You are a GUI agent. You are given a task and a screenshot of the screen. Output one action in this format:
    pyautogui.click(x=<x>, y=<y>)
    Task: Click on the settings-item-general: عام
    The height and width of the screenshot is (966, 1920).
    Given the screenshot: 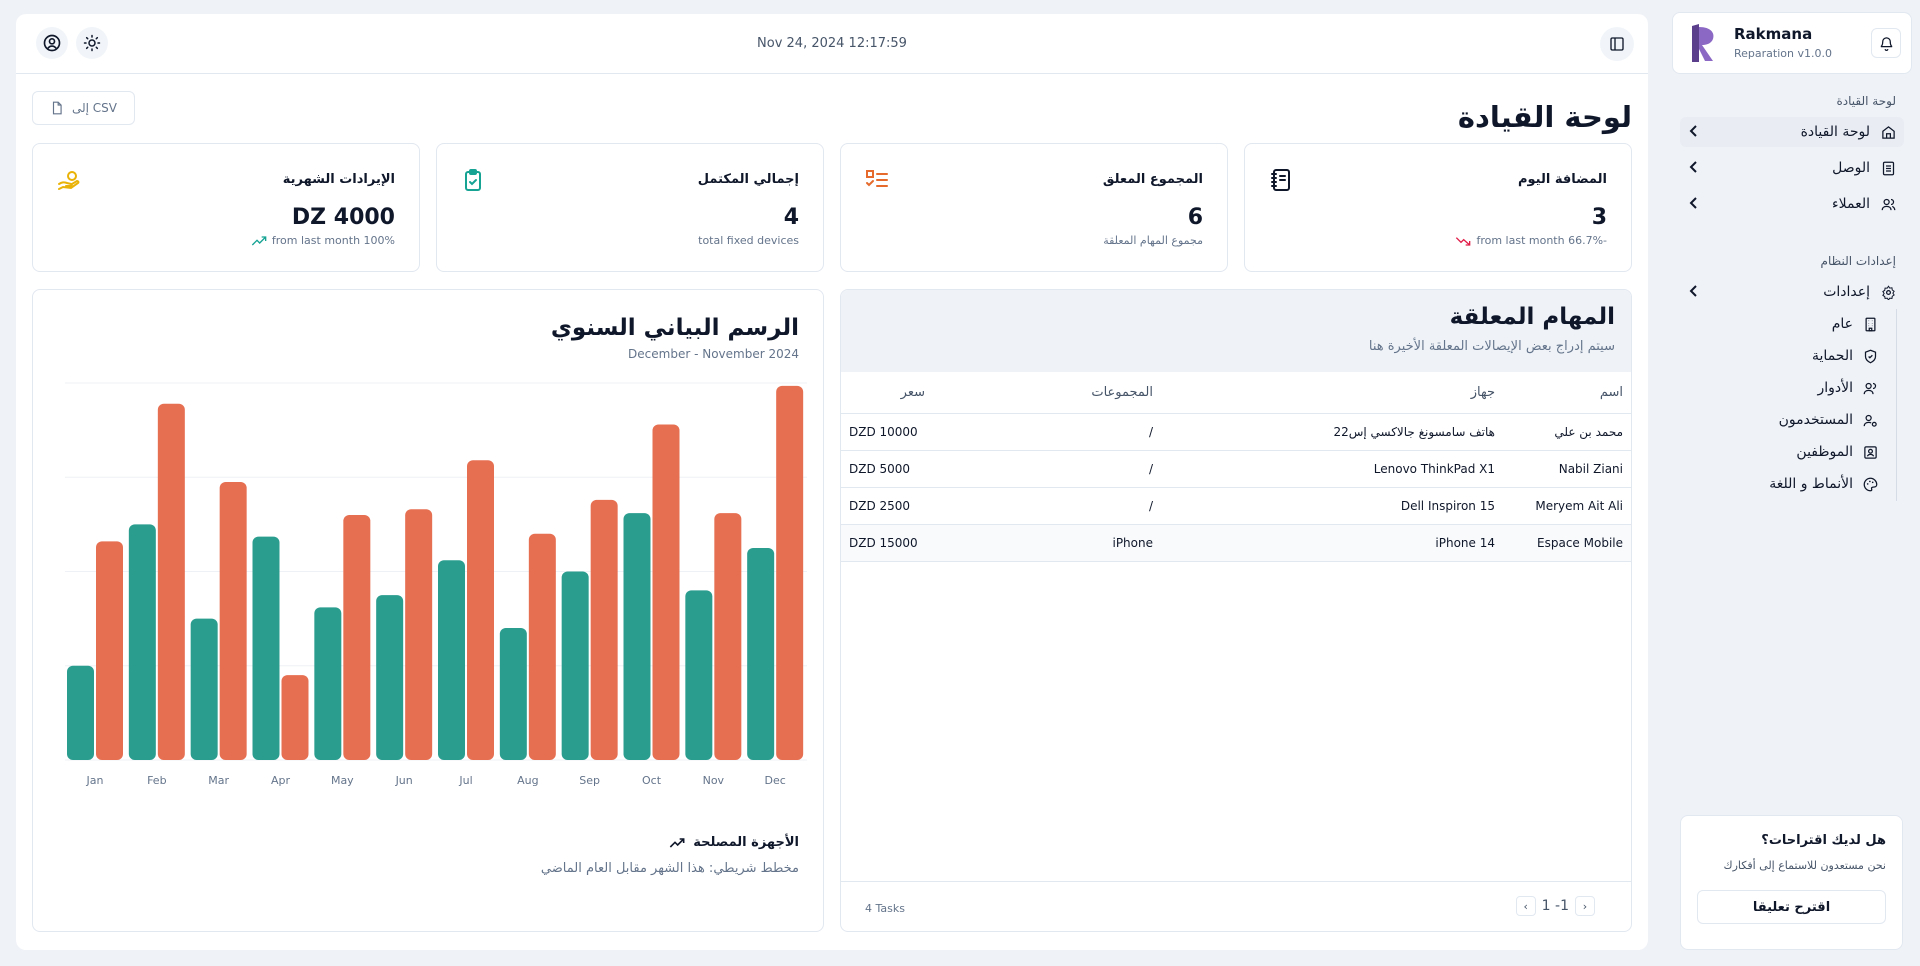 What is the action you would take?
    pyautogui.click(x=1855, y=324)
    